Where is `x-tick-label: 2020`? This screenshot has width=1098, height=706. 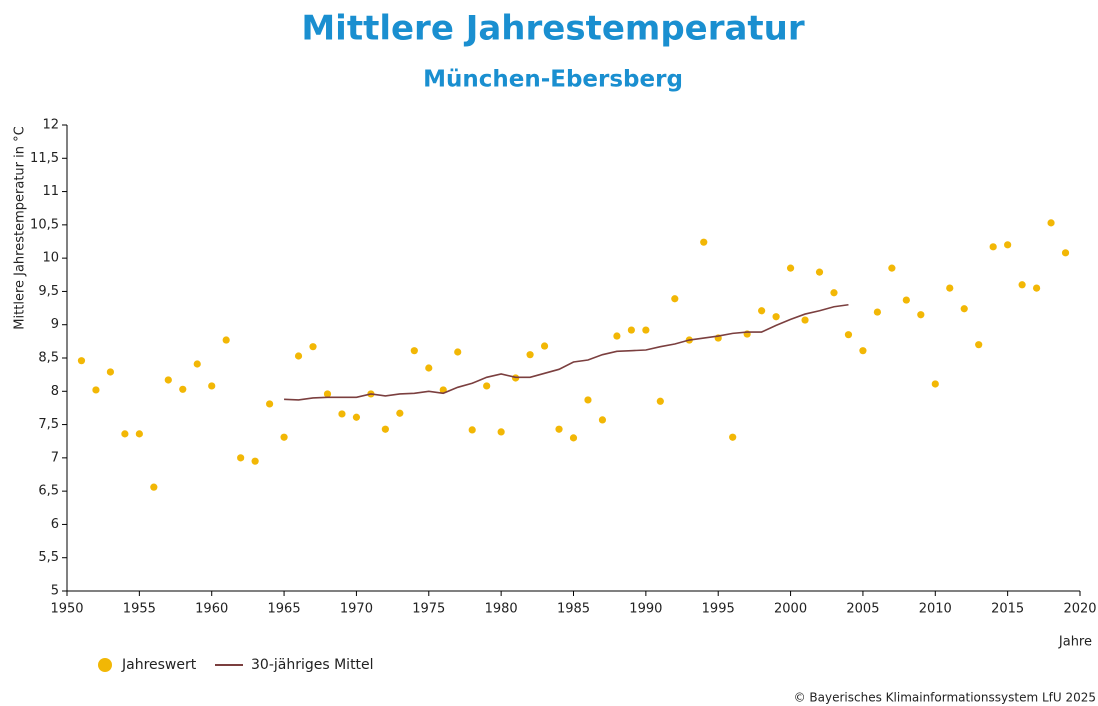 x-tick-label: 2020 is located at coordinates (1079, 609).